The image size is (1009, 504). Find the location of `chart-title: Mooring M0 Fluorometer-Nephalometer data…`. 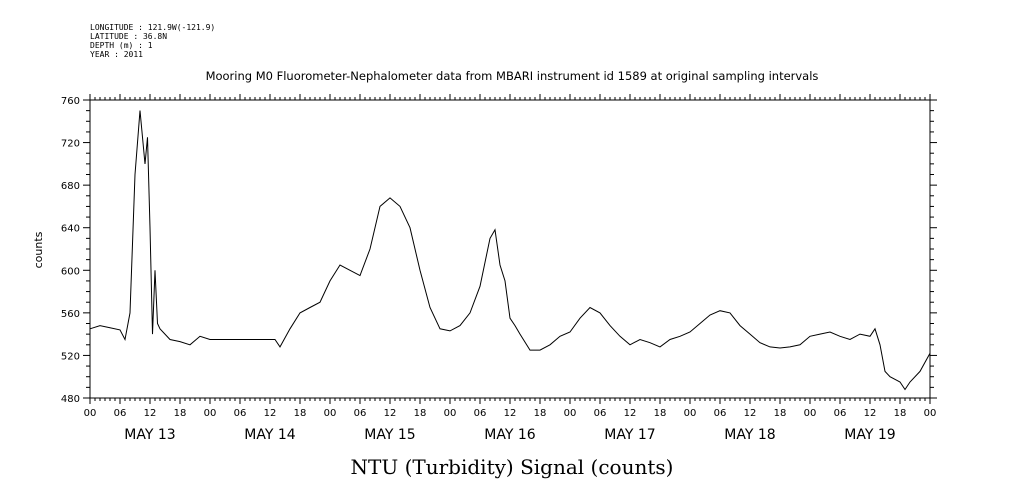

chart-title: Mooring M0 Fluorometer-Nephalometer data… is located at coordinates (512, 76).